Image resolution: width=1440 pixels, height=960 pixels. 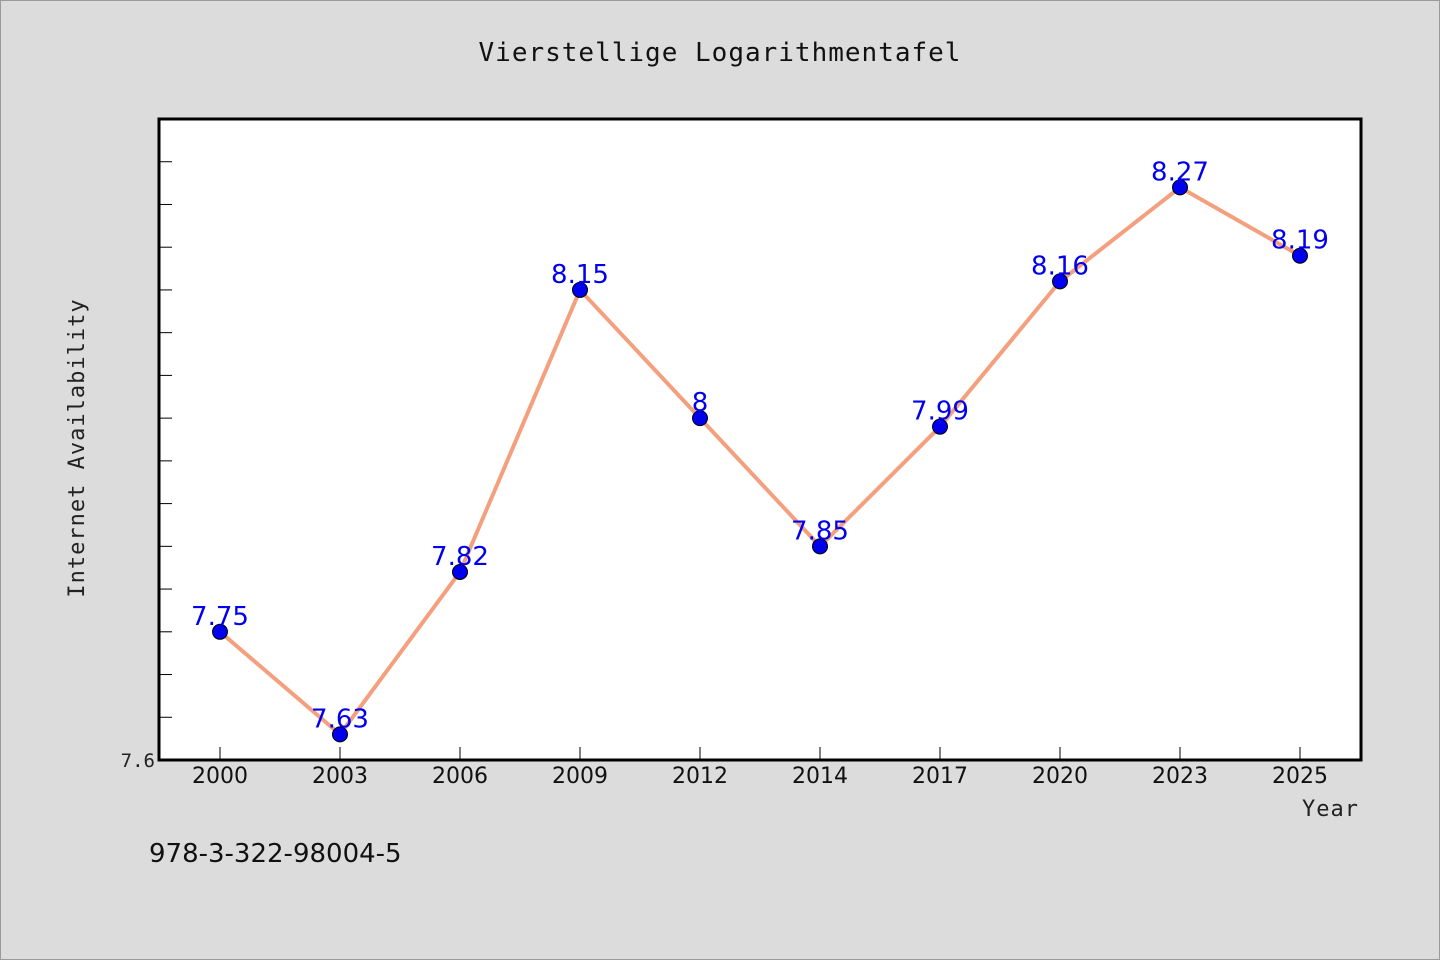 What do you see at coordinates (275, 854) in the screenshot?
I see `footer-isbn: 978-3-322-98004-5` at bounding box center [275, 854].